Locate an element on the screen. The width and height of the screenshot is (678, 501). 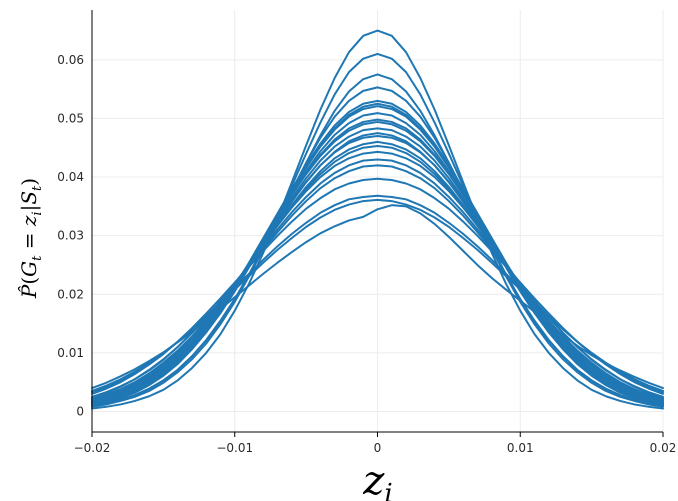
y-tick-label: 0.01 is located at coordinates (70, 353).